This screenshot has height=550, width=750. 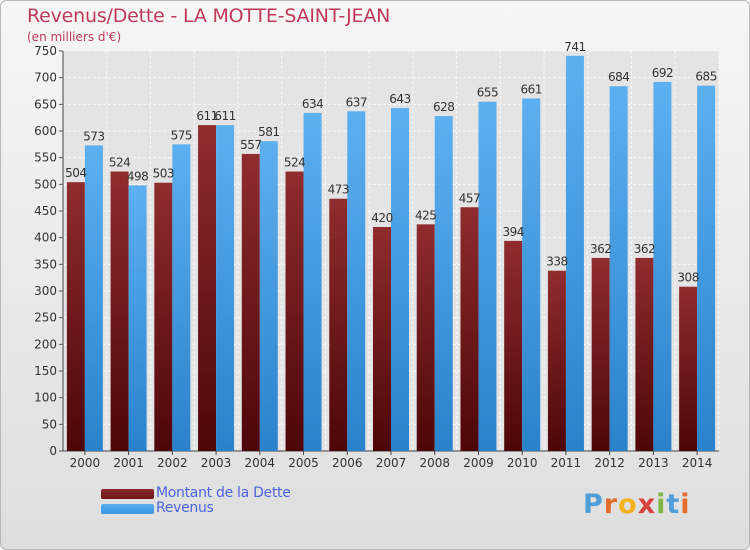 What do you see at coordinates (45, 318) in the screenshot?
I see `y-tick-label: 250` at bounding box center [45, 318].